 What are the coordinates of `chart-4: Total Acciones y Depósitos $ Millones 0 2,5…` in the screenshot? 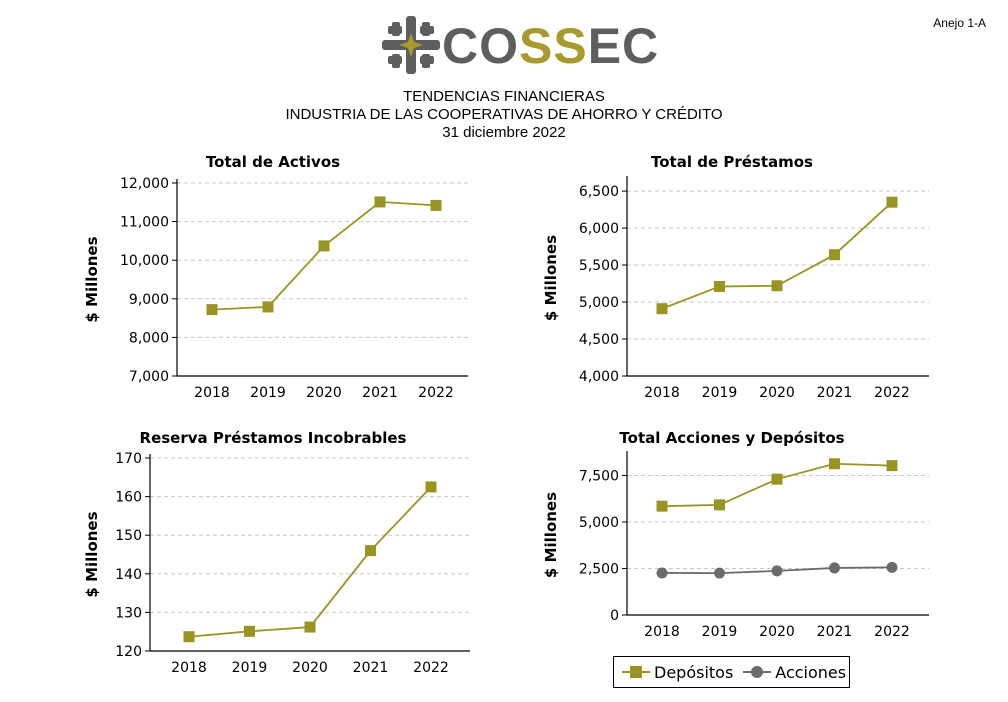 It's located at (735, 534).